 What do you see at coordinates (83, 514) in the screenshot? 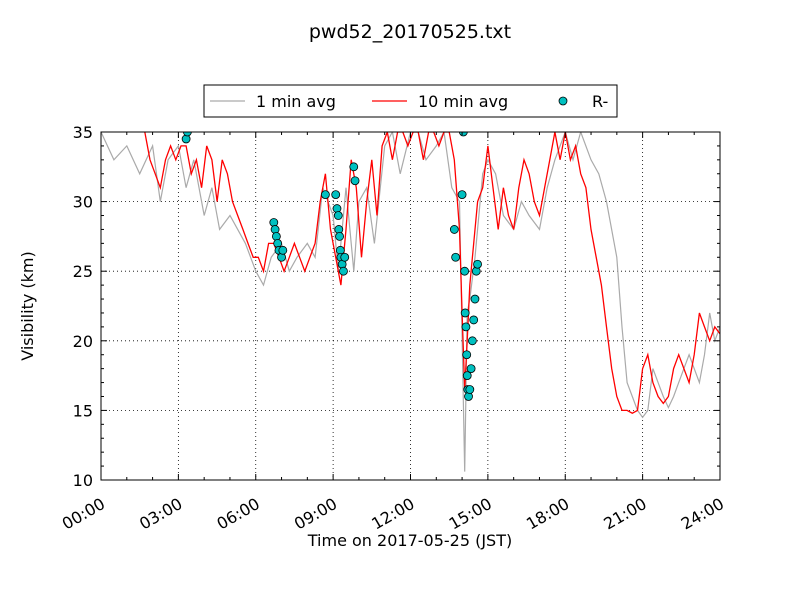
I see `x-tick-label: 00:00` at bounding box center [83, 514].